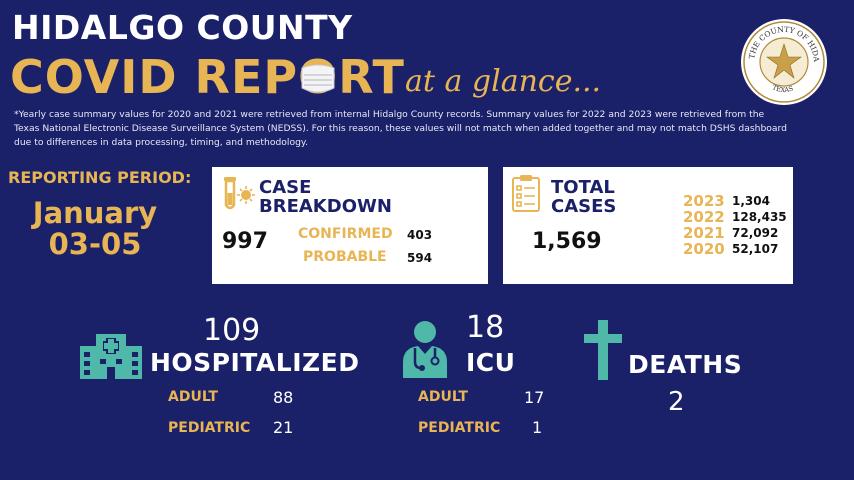 This screenshot has height=480, width=854. I want to click on reporting-period-label: REPORTING PERIOD:, so click(100, 177).